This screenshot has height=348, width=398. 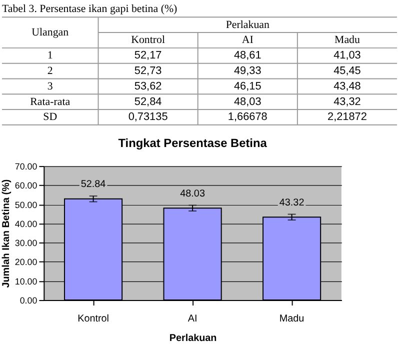 What do you see at coordinates (90, 9) in the screenshot?
I see `text: Tabel 3. Persentase ikan gapi betina (%)` at bounding box center [90, 9].